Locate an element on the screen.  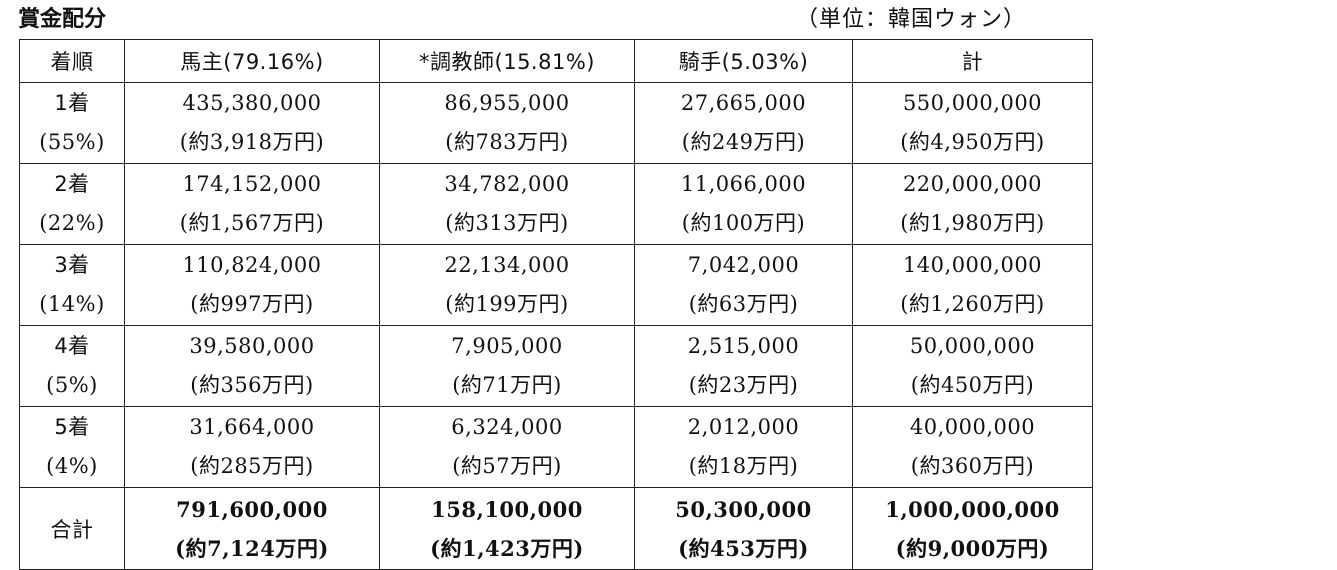
jpy-amount: (約783万円) is located at coordinates (507, 142).